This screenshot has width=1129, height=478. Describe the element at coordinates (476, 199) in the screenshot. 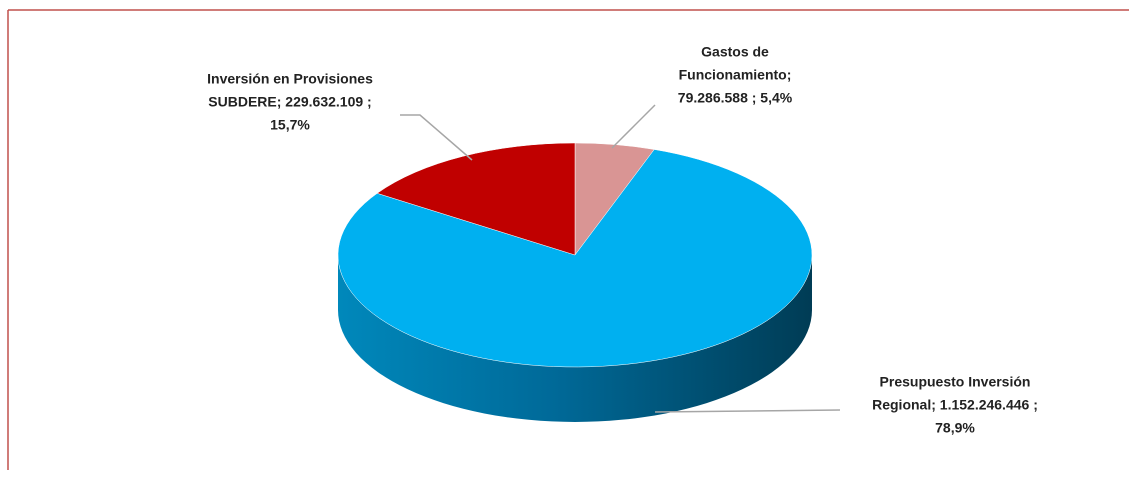

I see `pie-slice` at that location.